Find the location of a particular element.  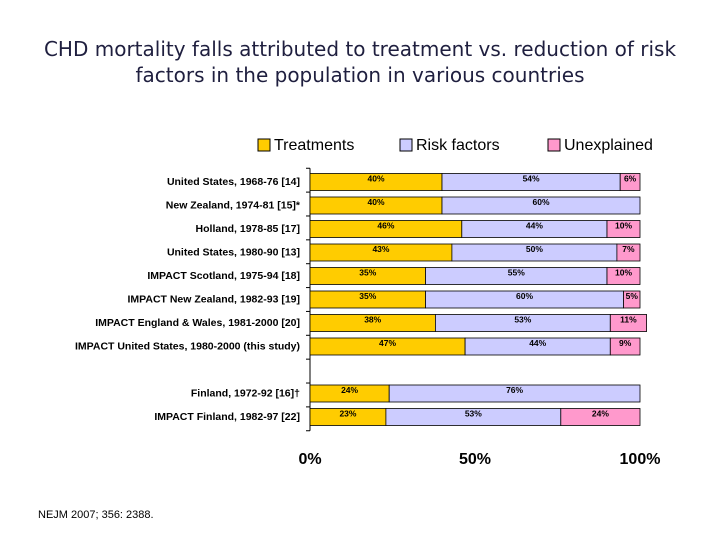

value-label: 55% is located at coordinates (516, 272).